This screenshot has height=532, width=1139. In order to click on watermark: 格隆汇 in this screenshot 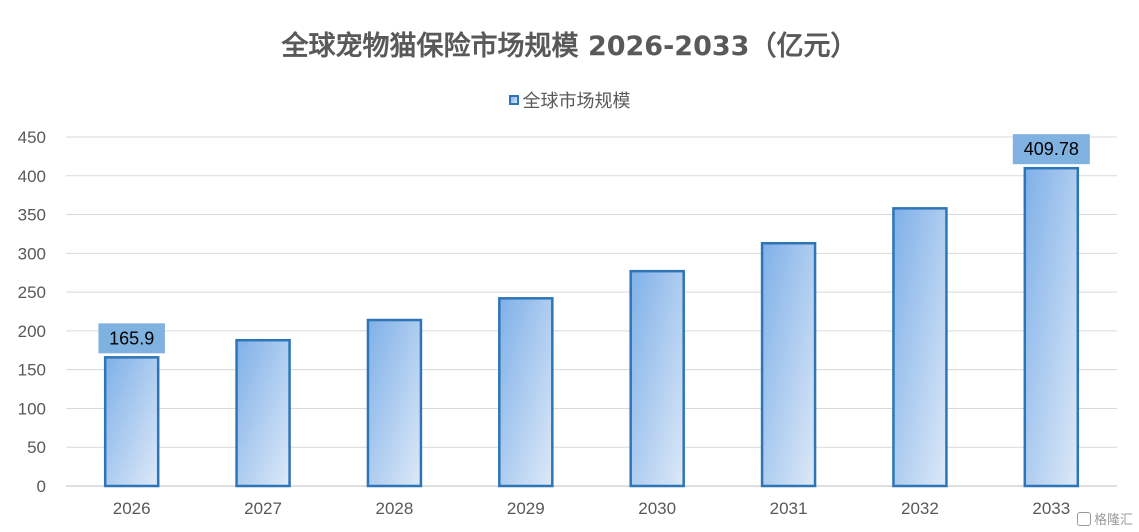, I will do `click(1104, 518)`.